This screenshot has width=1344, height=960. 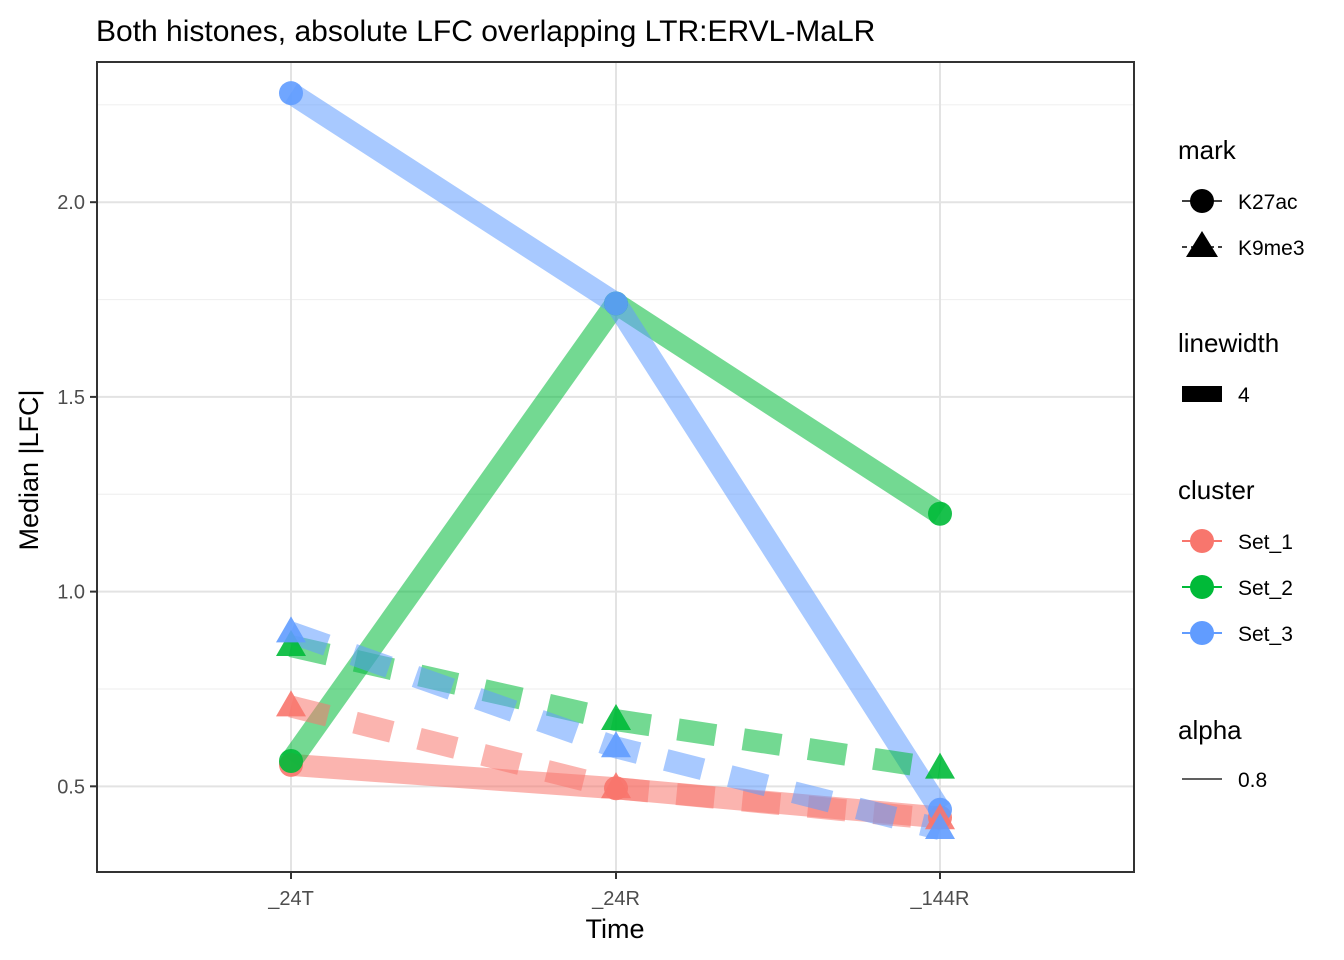 What do you see at coordinates (1202, 394) in the screenshot?
I see `legend-key-linewidth` at bounding box center [1202, 394].